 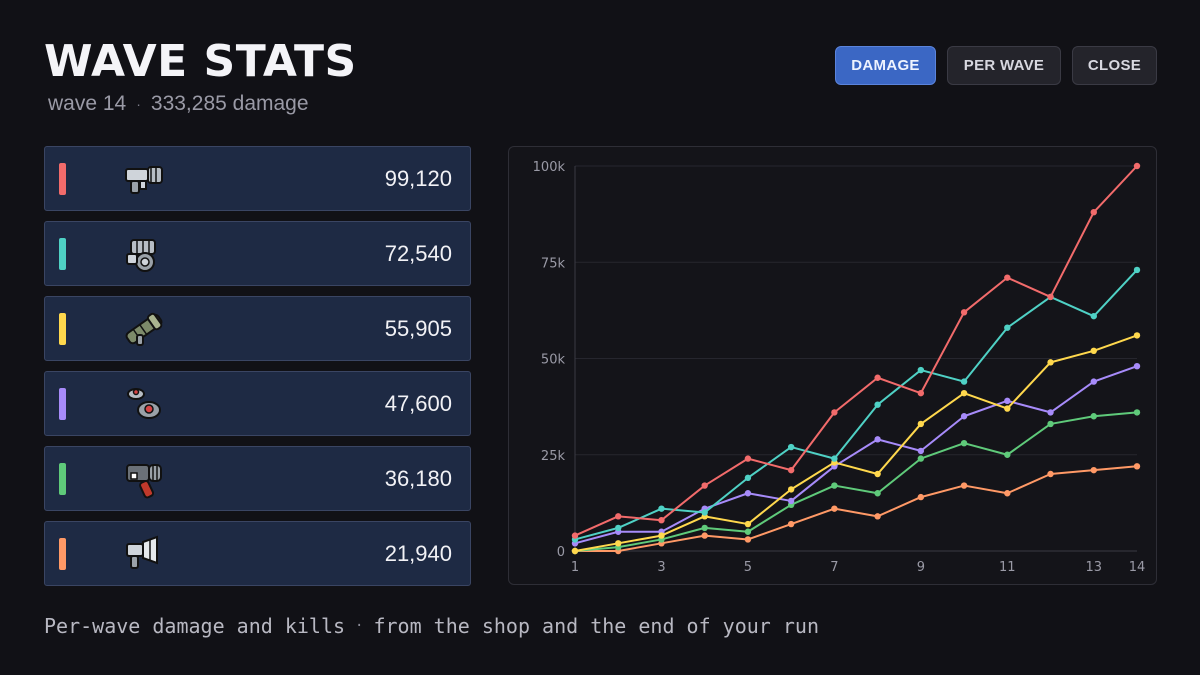 What do you see at coordinates (856, 455) in the screenshot?
I see `series-line` at bounding box center [856, 455].